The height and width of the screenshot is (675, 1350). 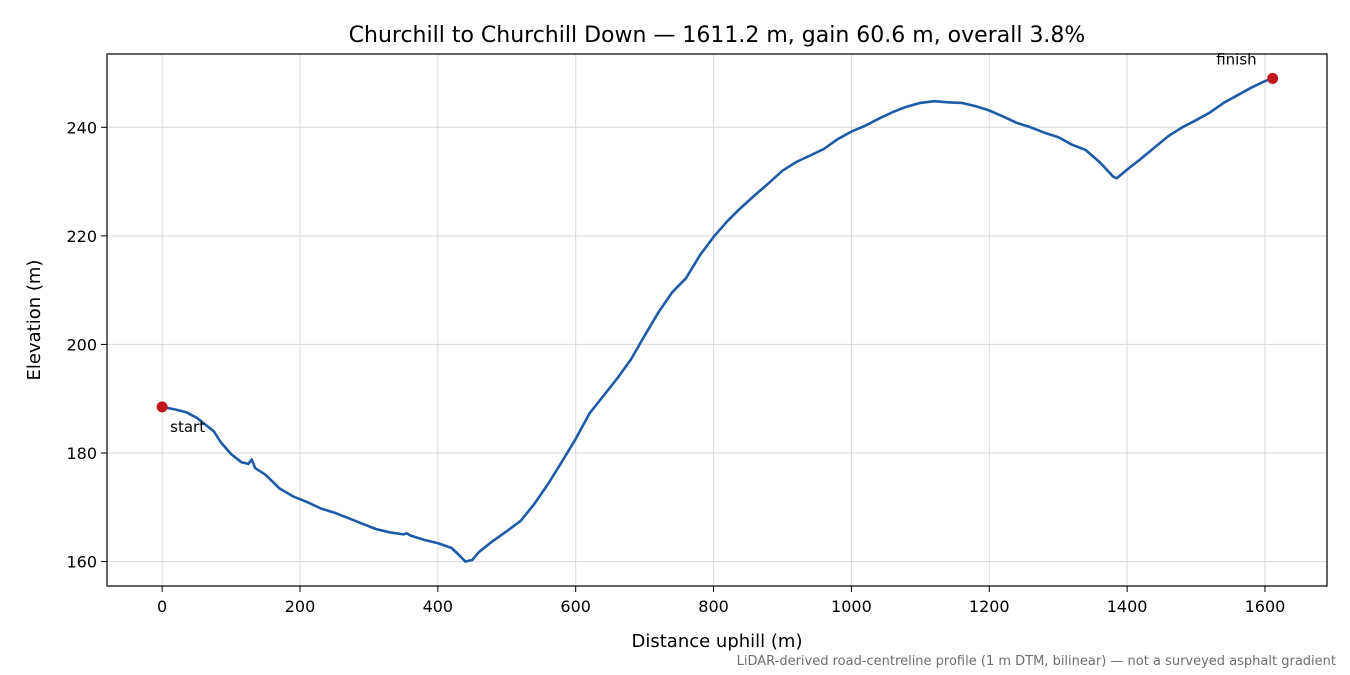 What do you see at coordinates (81, 344) in the screenshot?
I see `y-tick-label-2: 200` at bounding box center [81, 344].